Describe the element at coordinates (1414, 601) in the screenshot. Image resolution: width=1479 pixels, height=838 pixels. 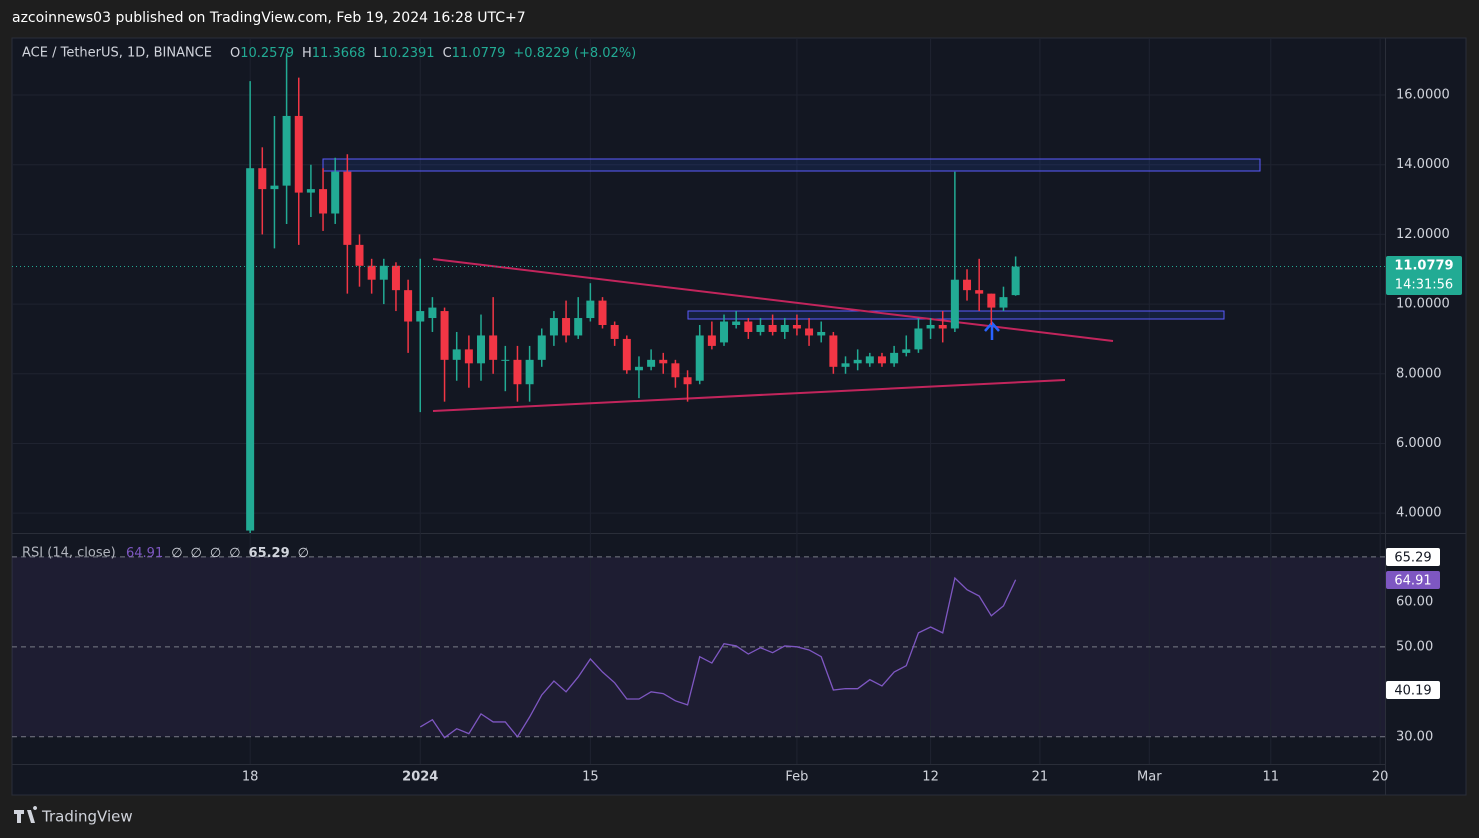
I see `y-tick-label: 60.00` at that location.